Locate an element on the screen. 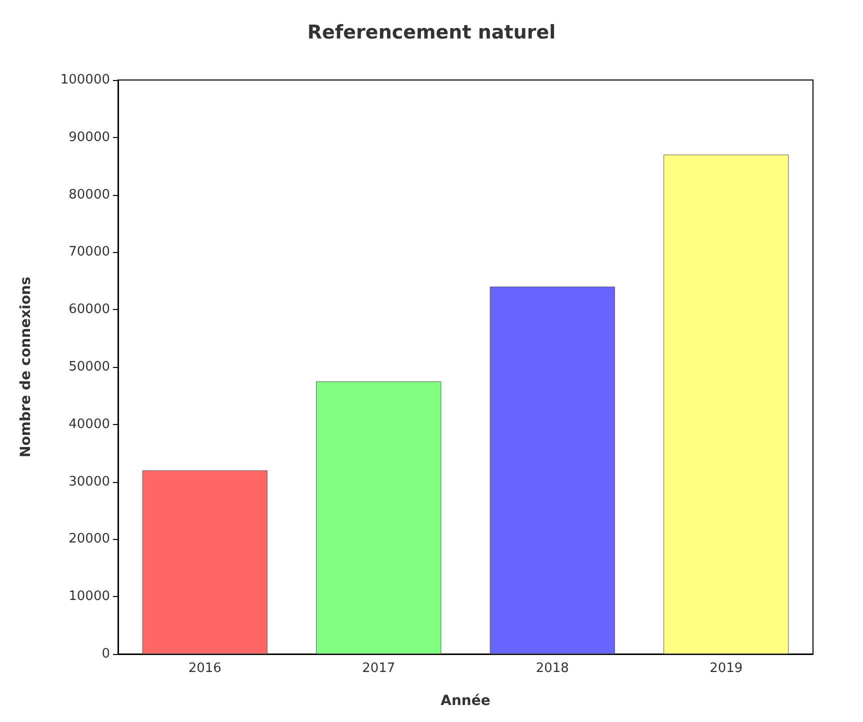 The height and width of the screenshot is (722, 863). y-tick-label: 60000 is located at coordinates (89, 310).